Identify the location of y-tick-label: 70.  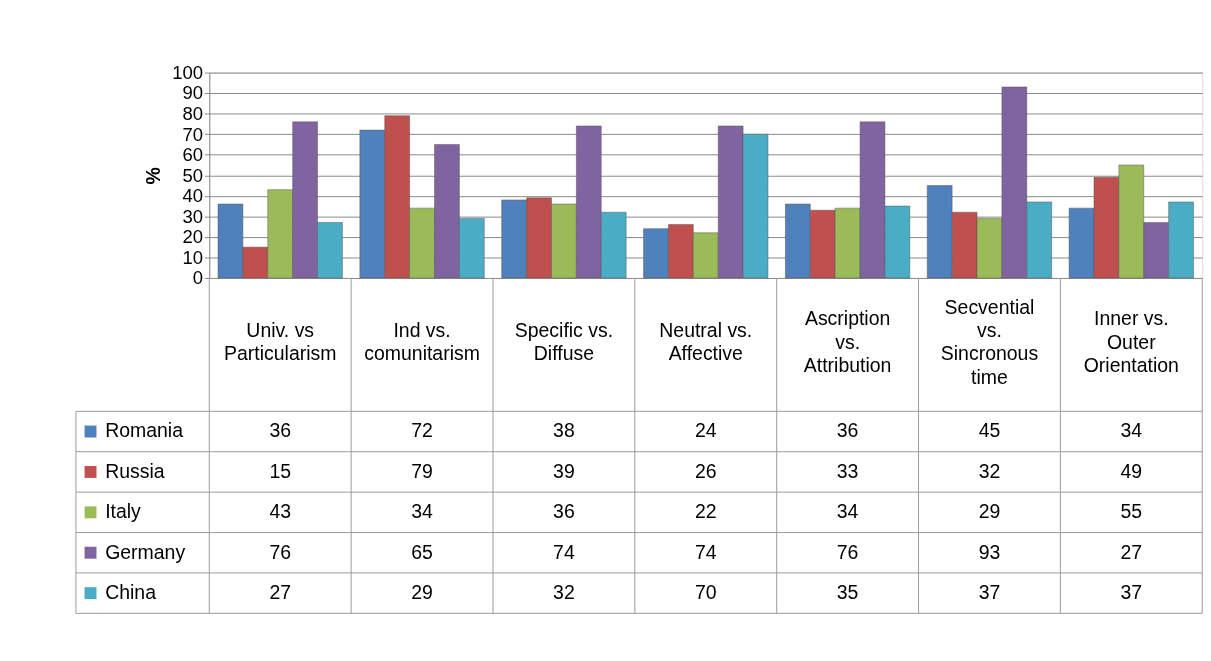
(192, 134).